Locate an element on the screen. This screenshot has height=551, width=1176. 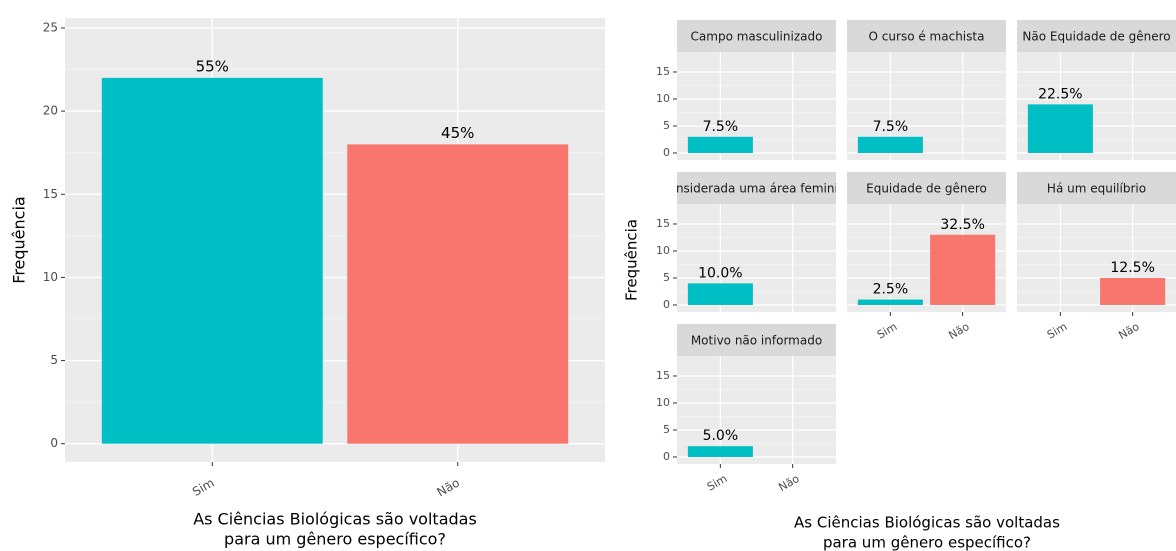
bar-label: 22.5% is located at coordinates (1060, 94).